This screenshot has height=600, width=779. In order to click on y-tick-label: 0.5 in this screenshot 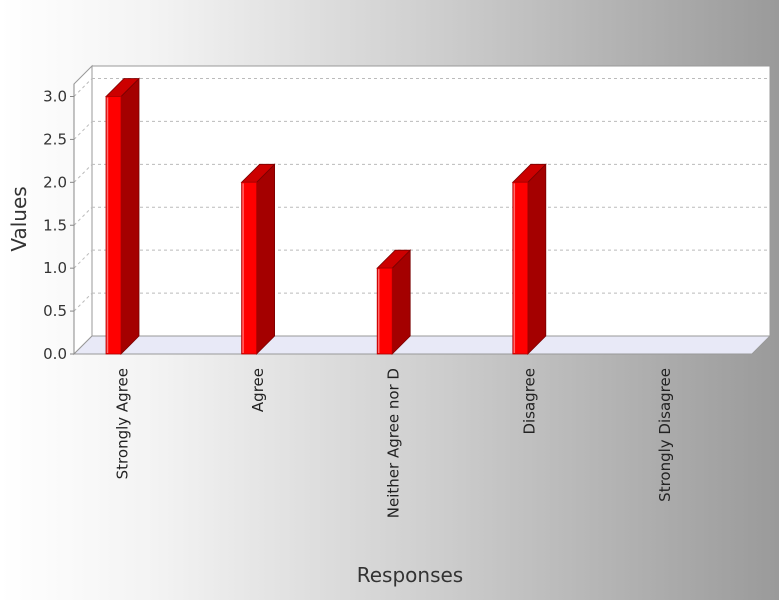, I will do `click(55, 311)`.